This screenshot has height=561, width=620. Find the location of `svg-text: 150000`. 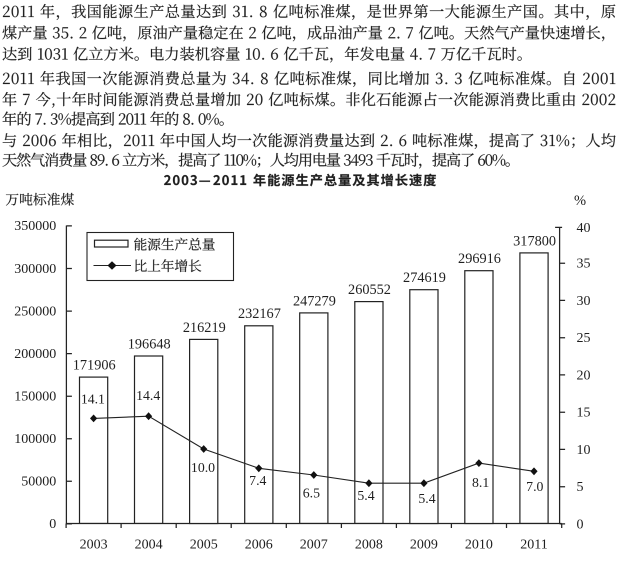

svg-text: 150000 is located at coordinates (35, 397).